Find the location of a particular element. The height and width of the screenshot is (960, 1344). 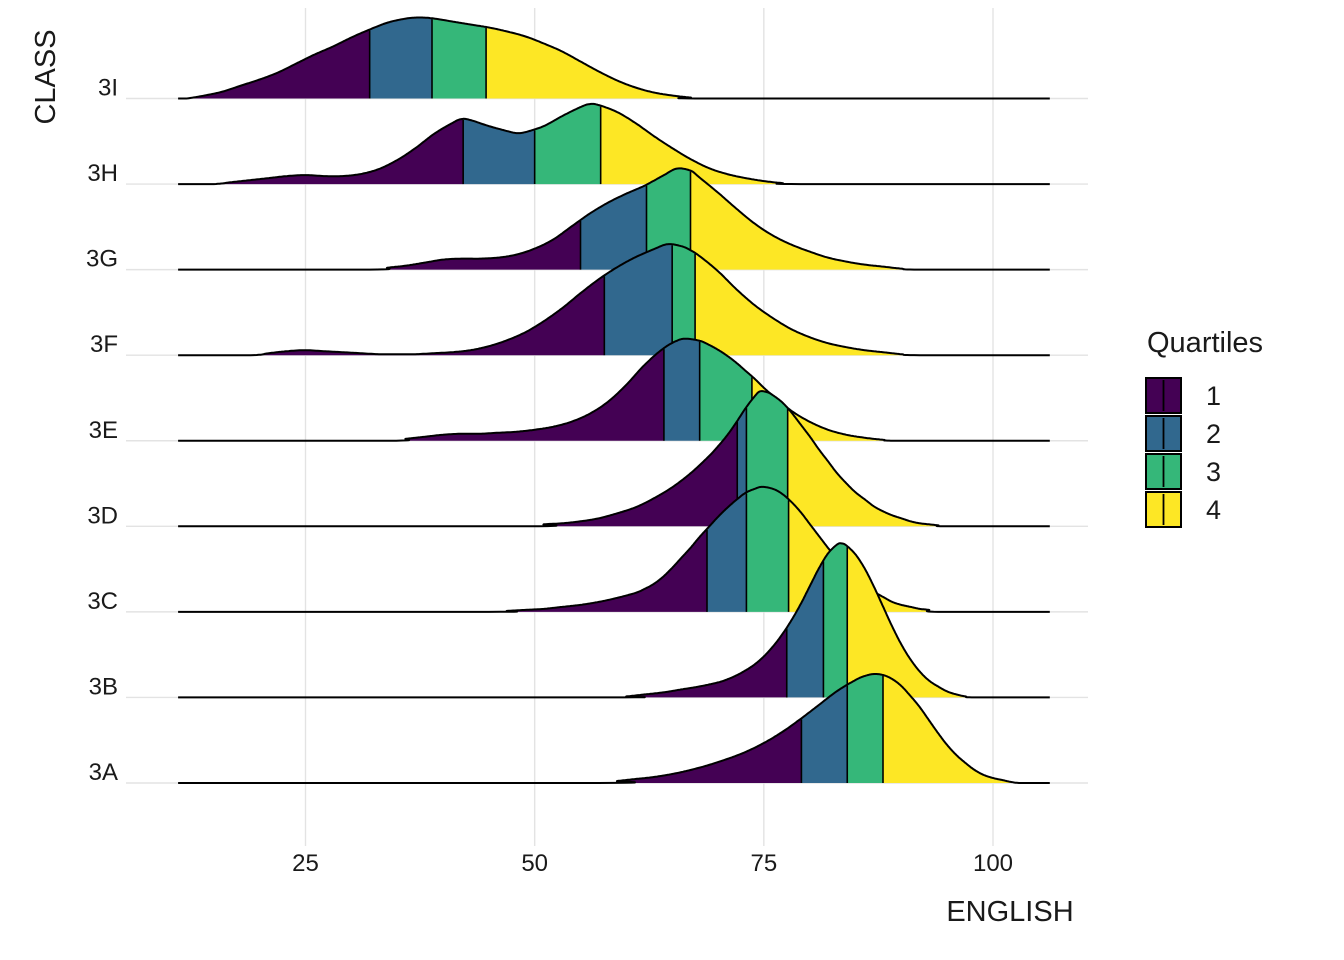

ridge-3G-outline is located at coordinates (614, 219).